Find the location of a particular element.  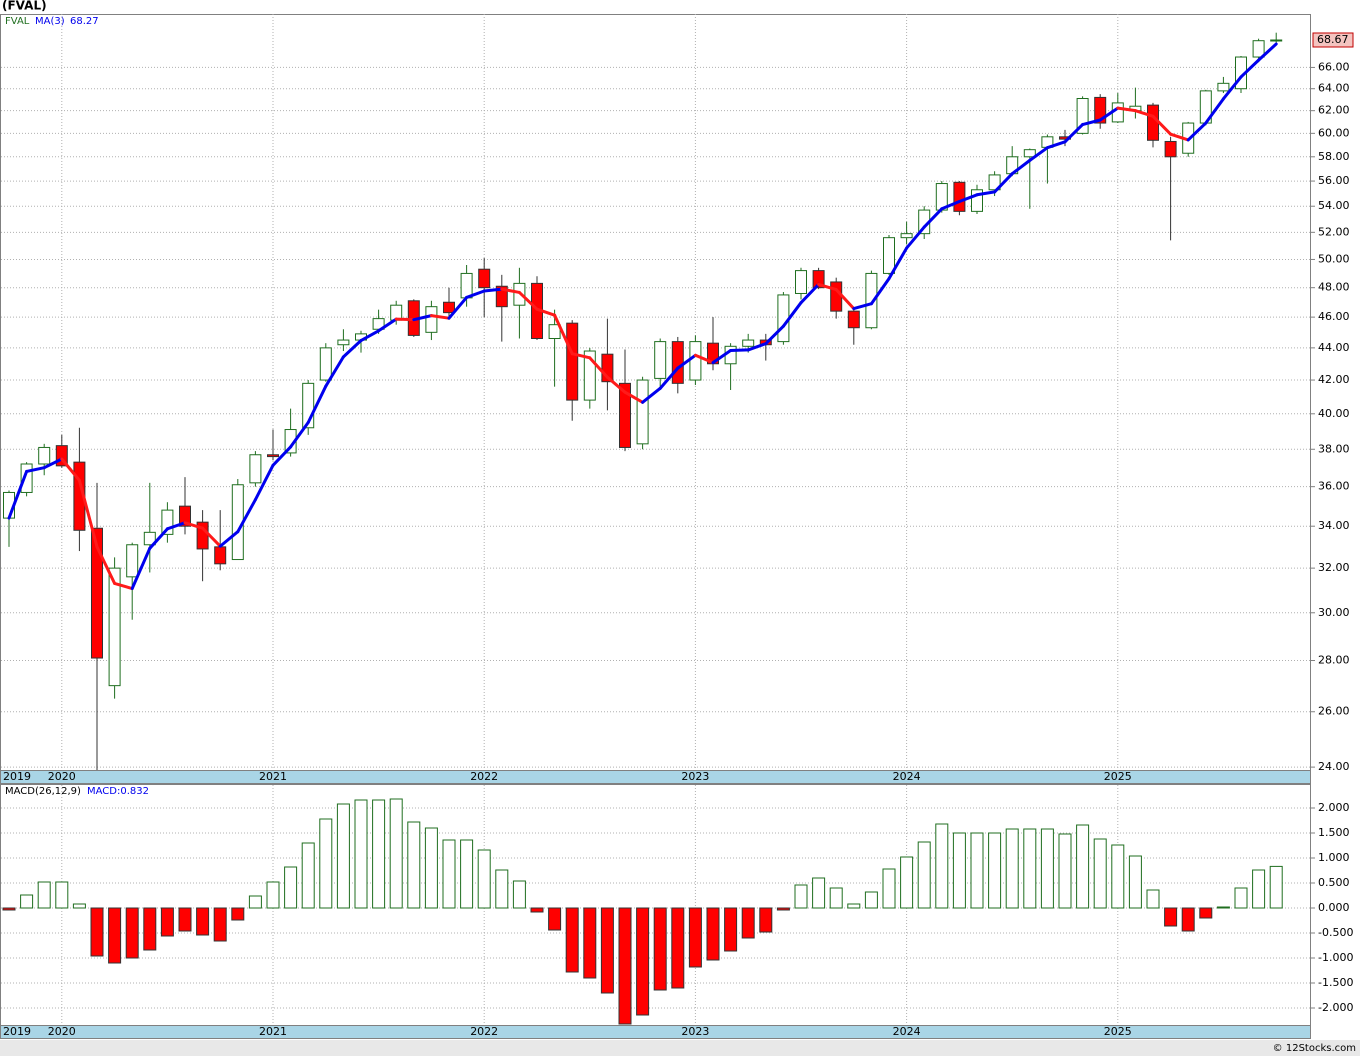

y-tick-label: 58.00 is located at coordinates (1334, 156).